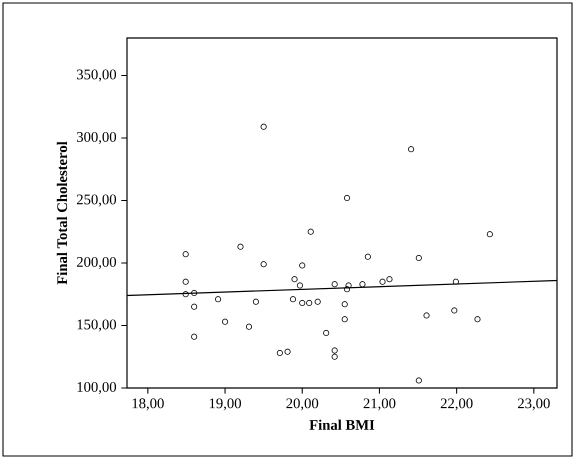  I want to click on x-tick-label: 21,00, so click(380, 404).